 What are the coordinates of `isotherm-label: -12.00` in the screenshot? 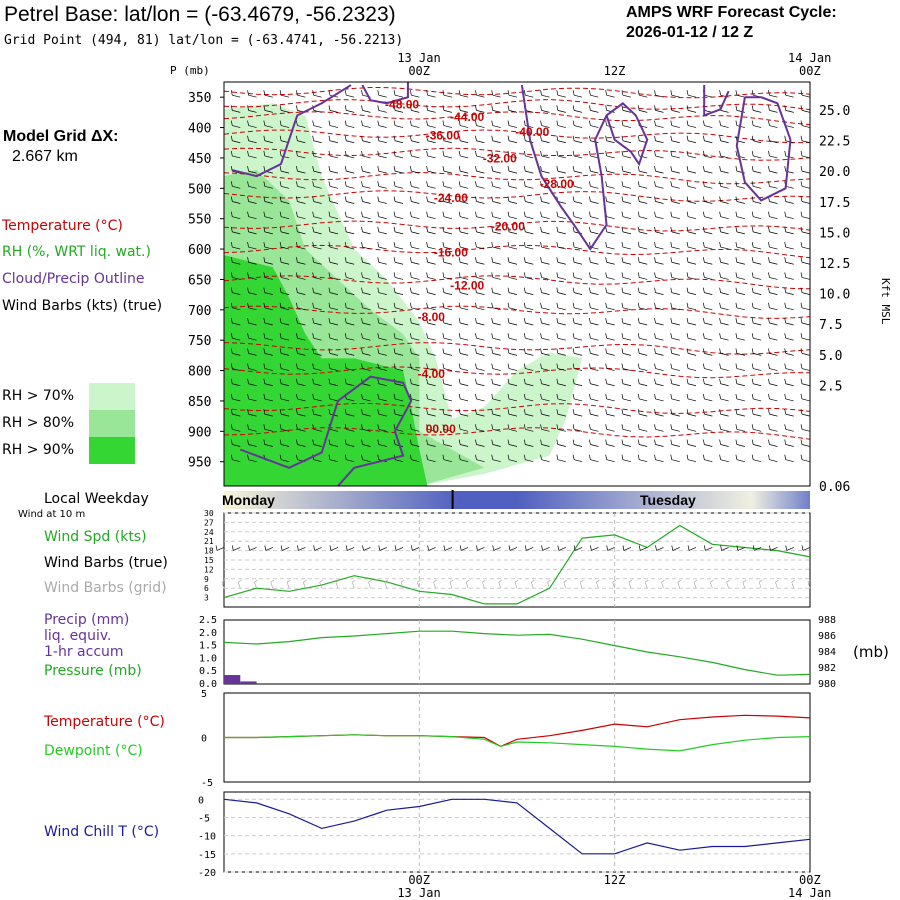 It's located at (467, 286).